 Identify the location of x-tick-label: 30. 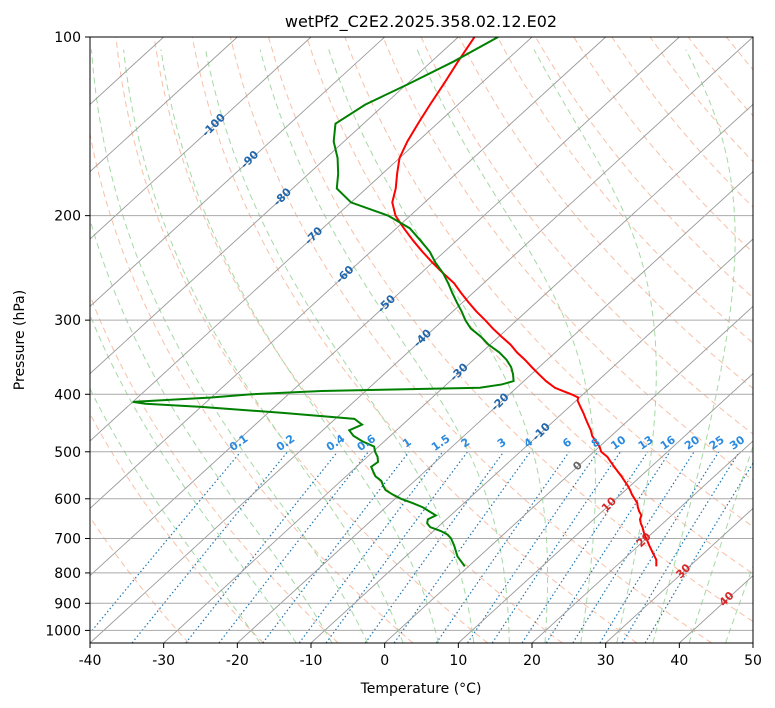
(606, 661).